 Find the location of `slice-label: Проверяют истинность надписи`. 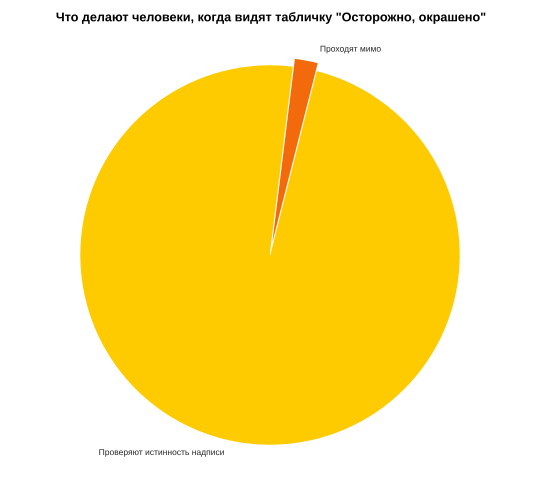

slice-label: Проверяют истинность надписи is located at coordinates (161, 453).